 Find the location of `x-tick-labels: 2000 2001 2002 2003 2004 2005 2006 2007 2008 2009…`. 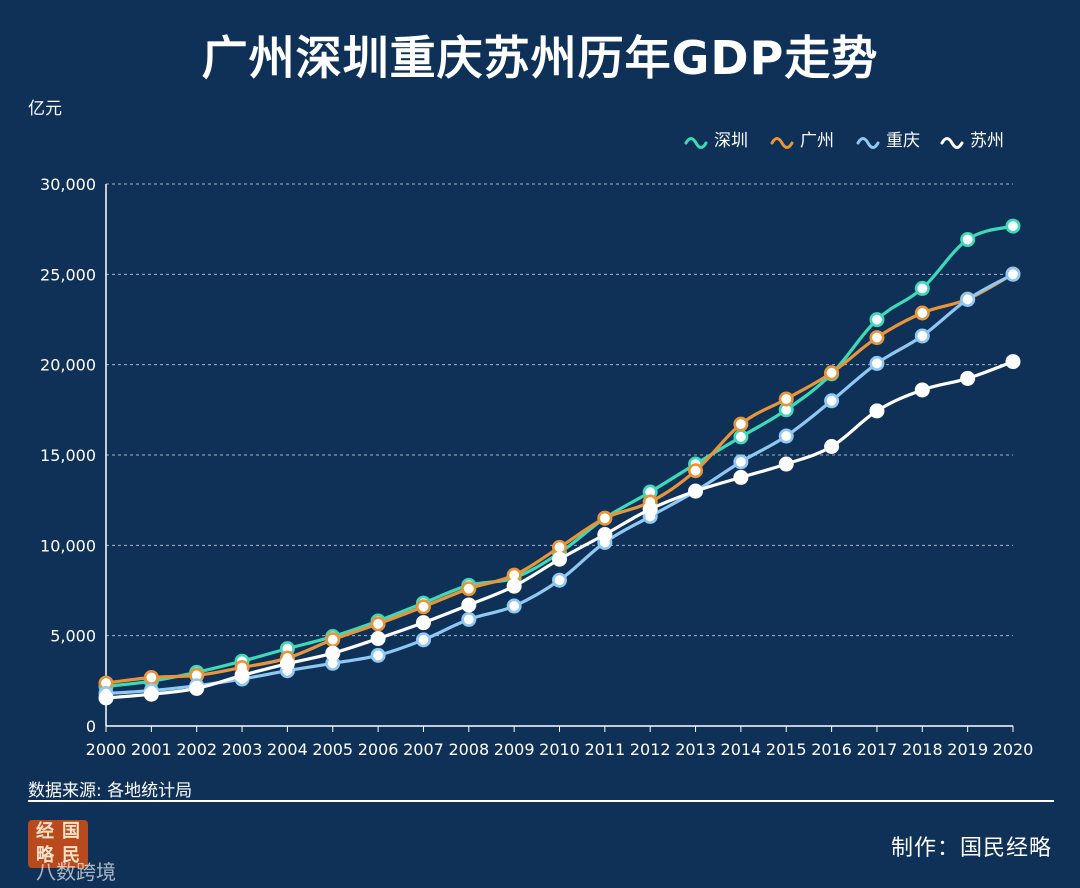

x-tick-labels: 2000 2001 2002 2003 2004 2005 2006 2007 2008 2009… is located at coordinates (560, 749).